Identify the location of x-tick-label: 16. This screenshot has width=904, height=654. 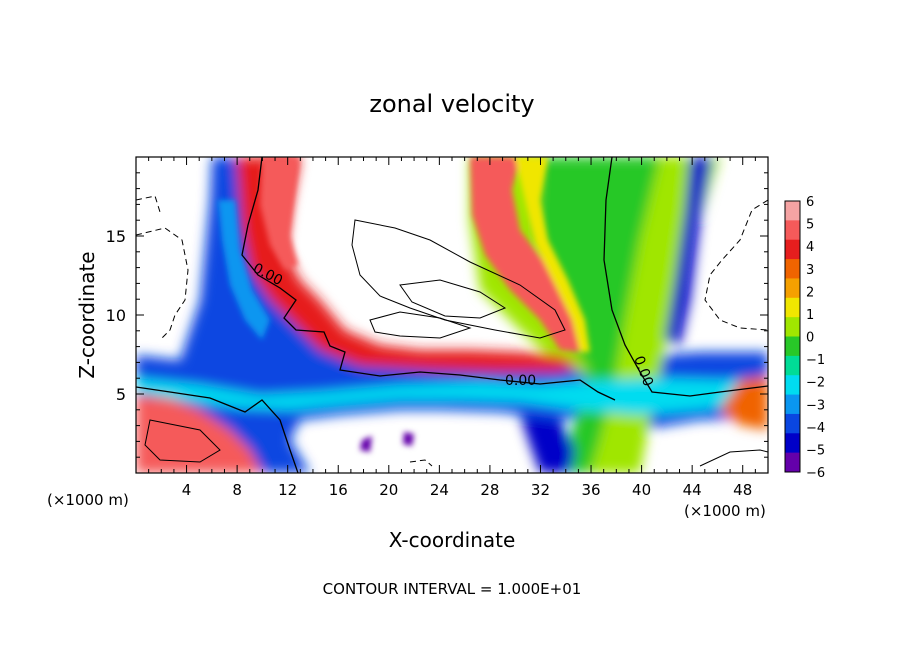
(338, 490).